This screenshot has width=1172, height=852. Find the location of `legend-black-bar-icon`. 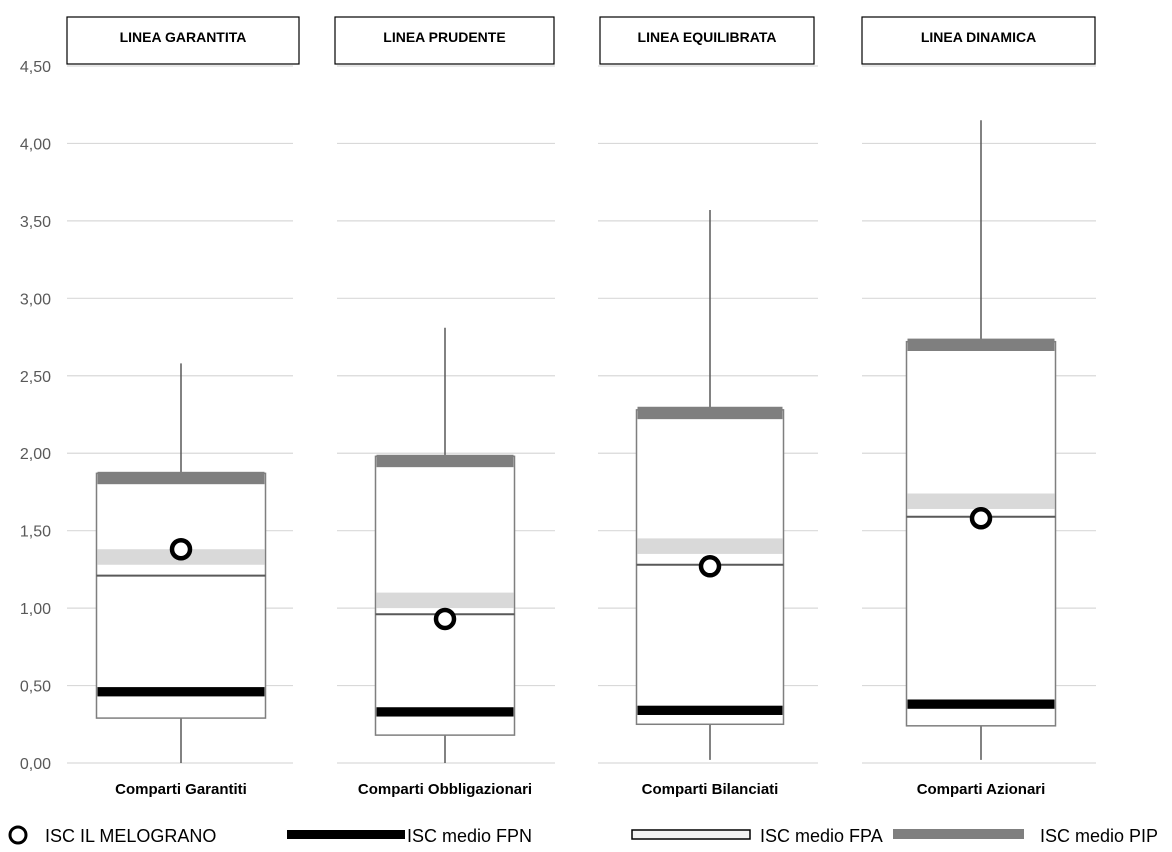

legend-black-bar-icon is located at coordinates (346, 834).